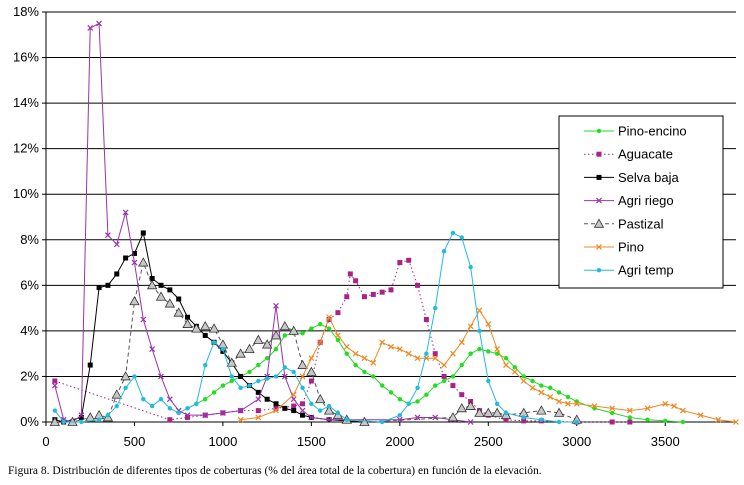 The image size is (744, 485). I want to click on x-tick-label: 500, so click(135, 441).